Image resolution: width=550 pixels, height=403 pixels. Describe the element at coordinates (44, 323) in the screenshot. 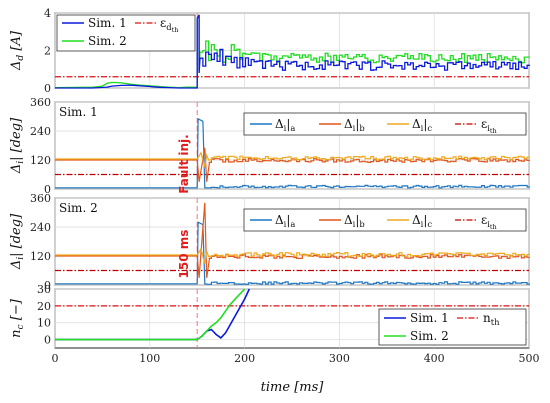

I see `y-tick-label: 10` at that location.